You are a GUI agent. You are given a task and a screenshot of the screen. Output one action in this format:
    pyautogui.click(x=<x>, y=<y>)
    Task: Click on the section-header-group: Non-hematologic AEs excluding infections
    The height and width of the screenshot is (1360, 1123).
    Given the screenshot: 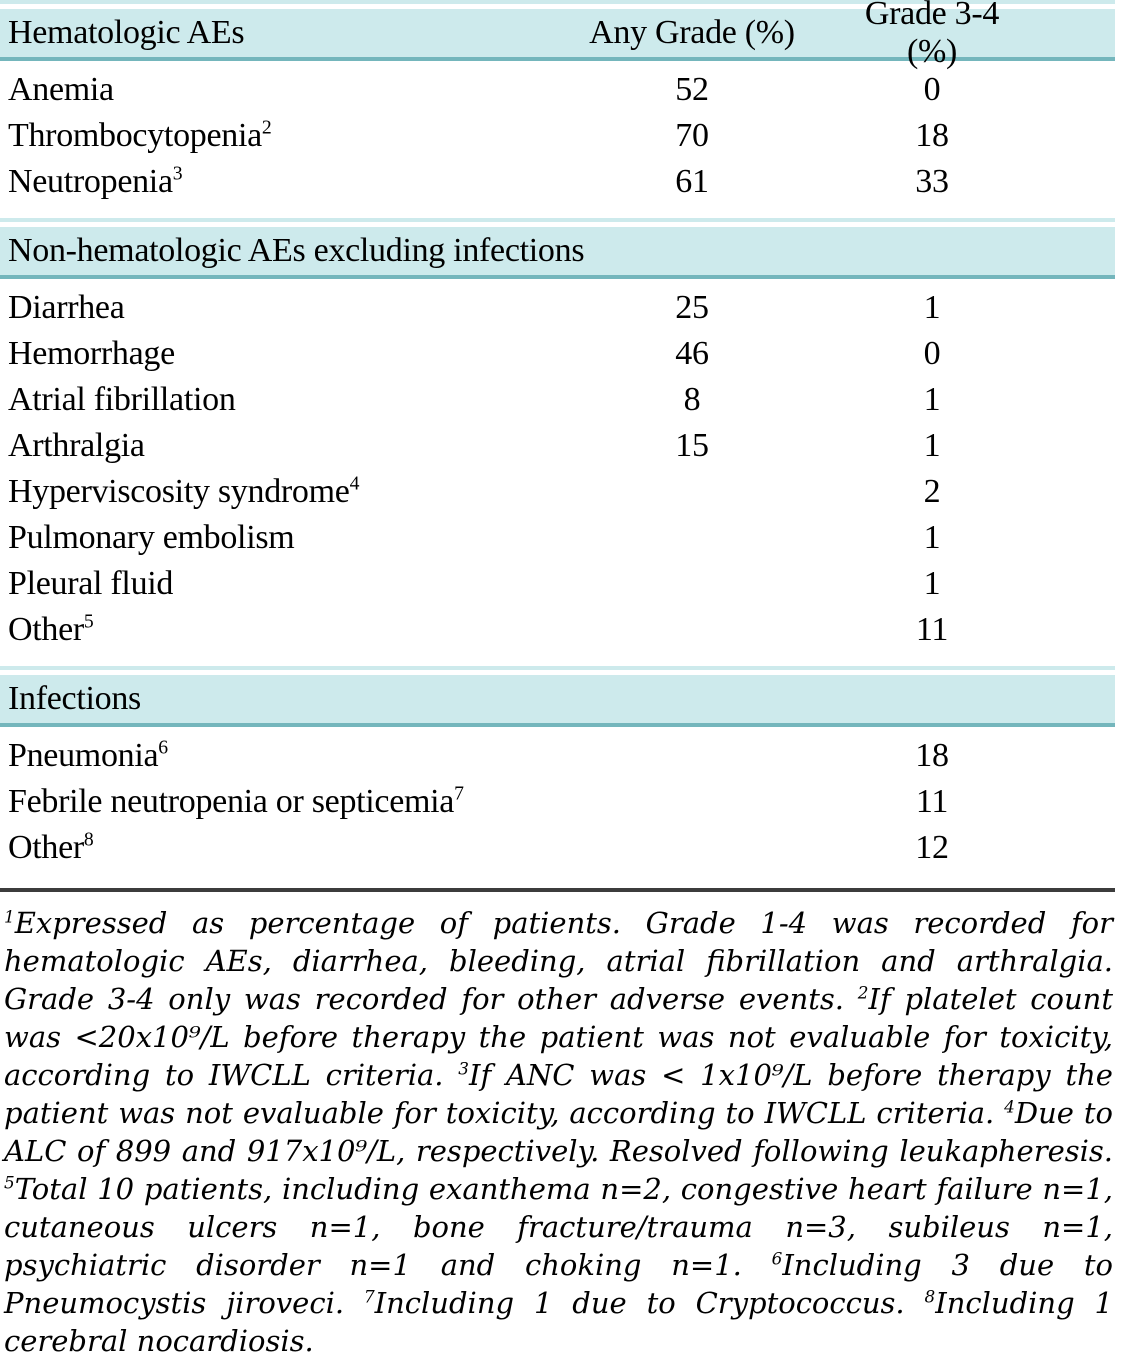 What is the action you would take?
    pyautogui.click(x=557, y=248)
    